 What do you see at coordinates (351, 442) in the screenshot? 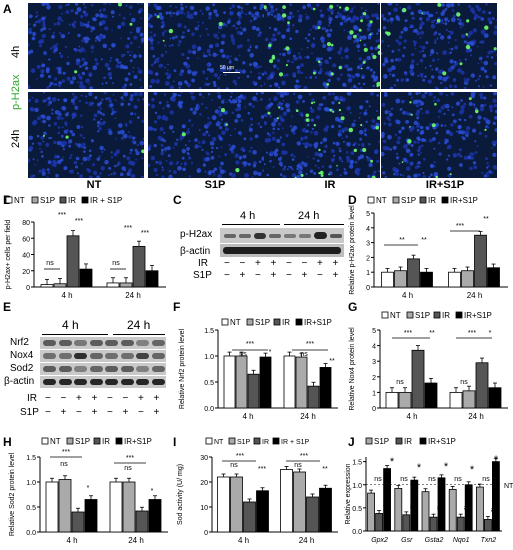
I see `panel-label-j: J` at bounding box center [351, 442].